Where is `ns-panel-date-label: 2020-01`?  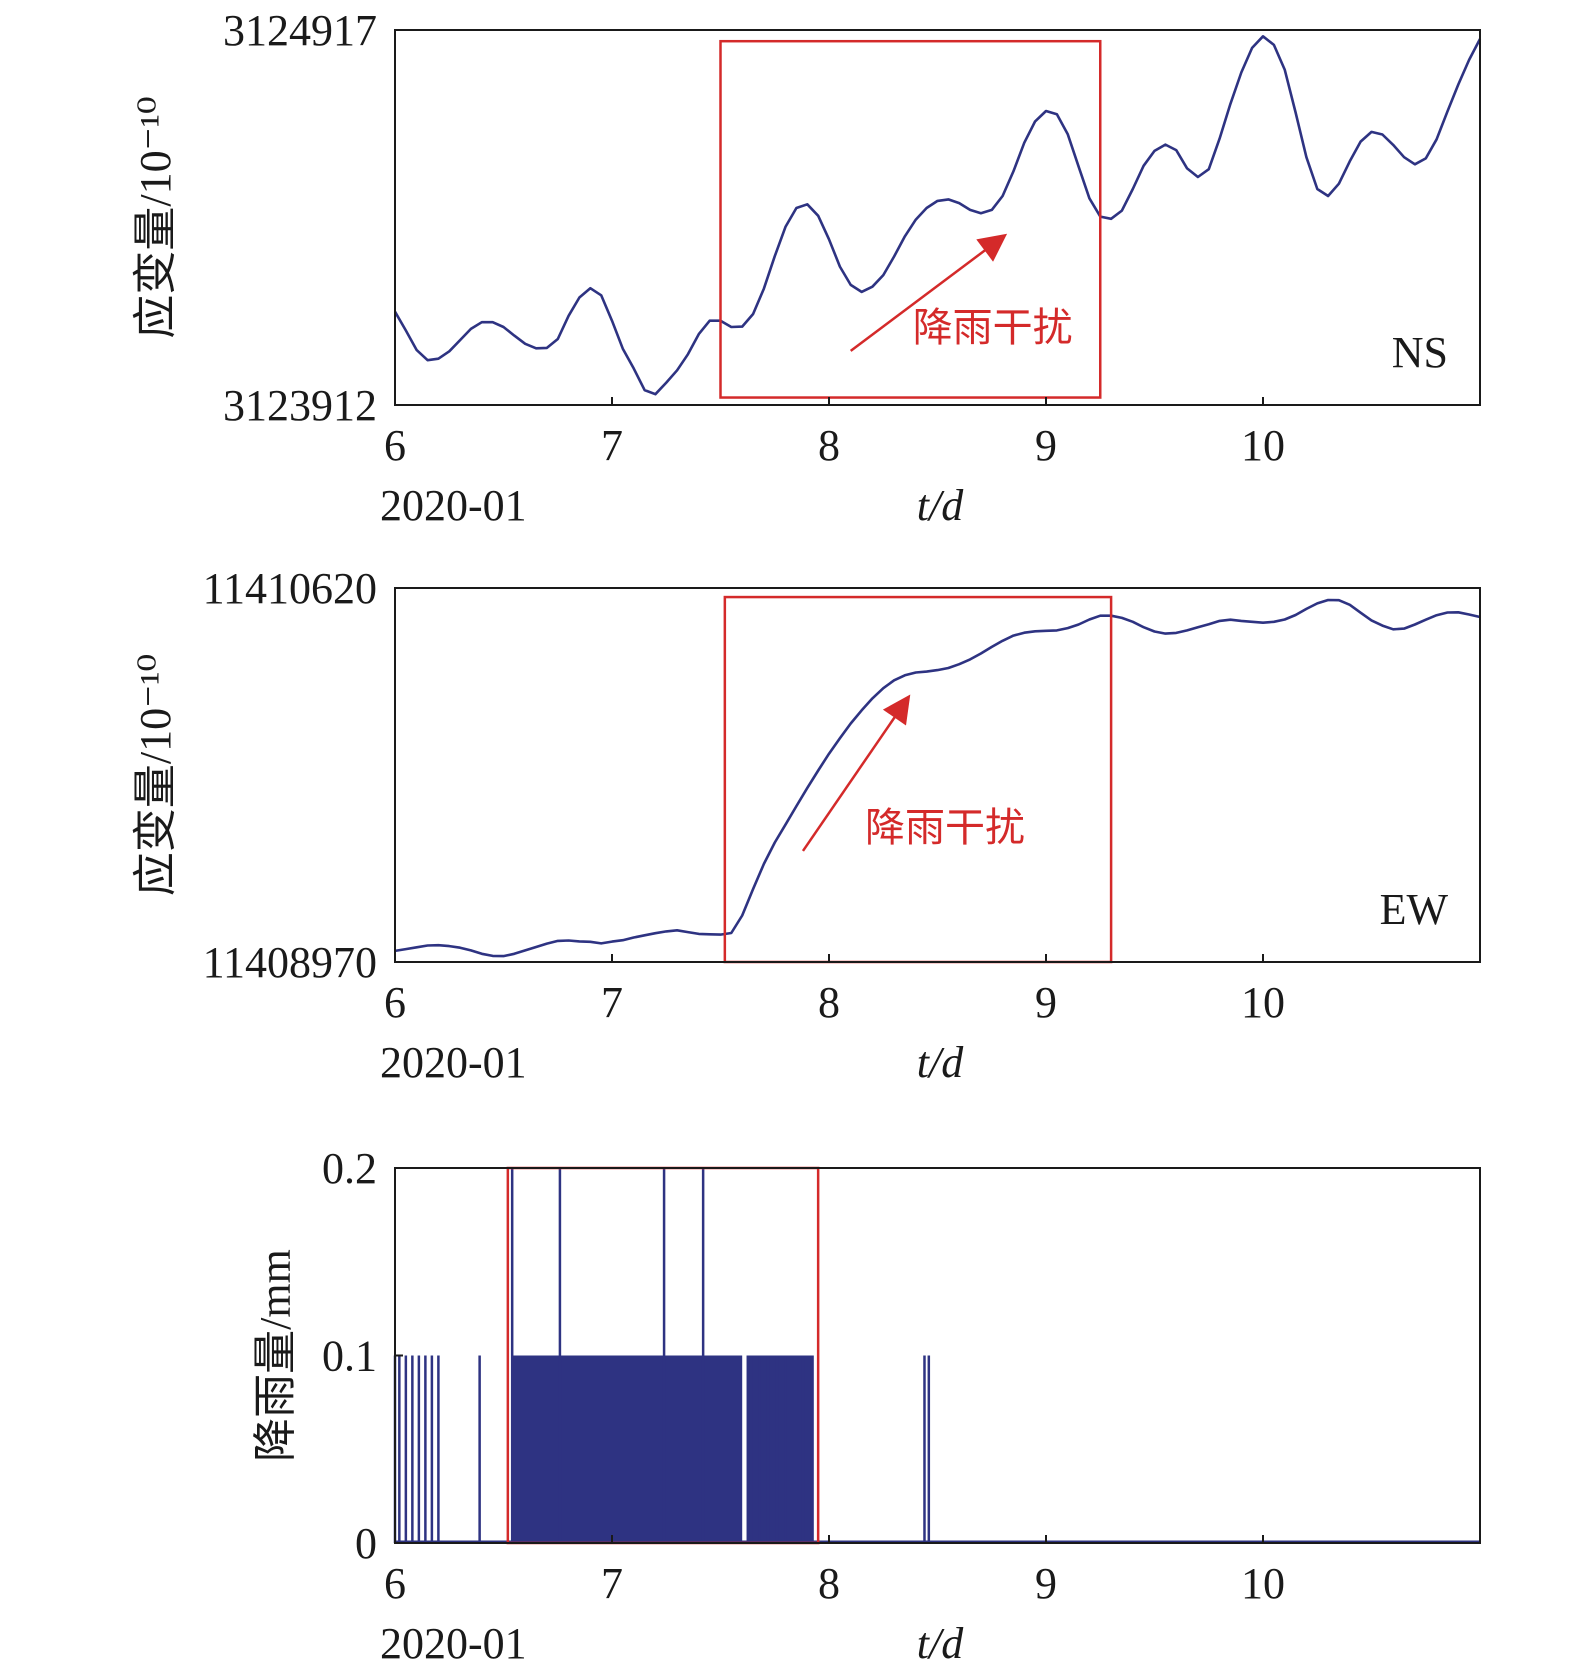 ns-panel-date-label: 2020-01 is located at coordinates (453, 505).